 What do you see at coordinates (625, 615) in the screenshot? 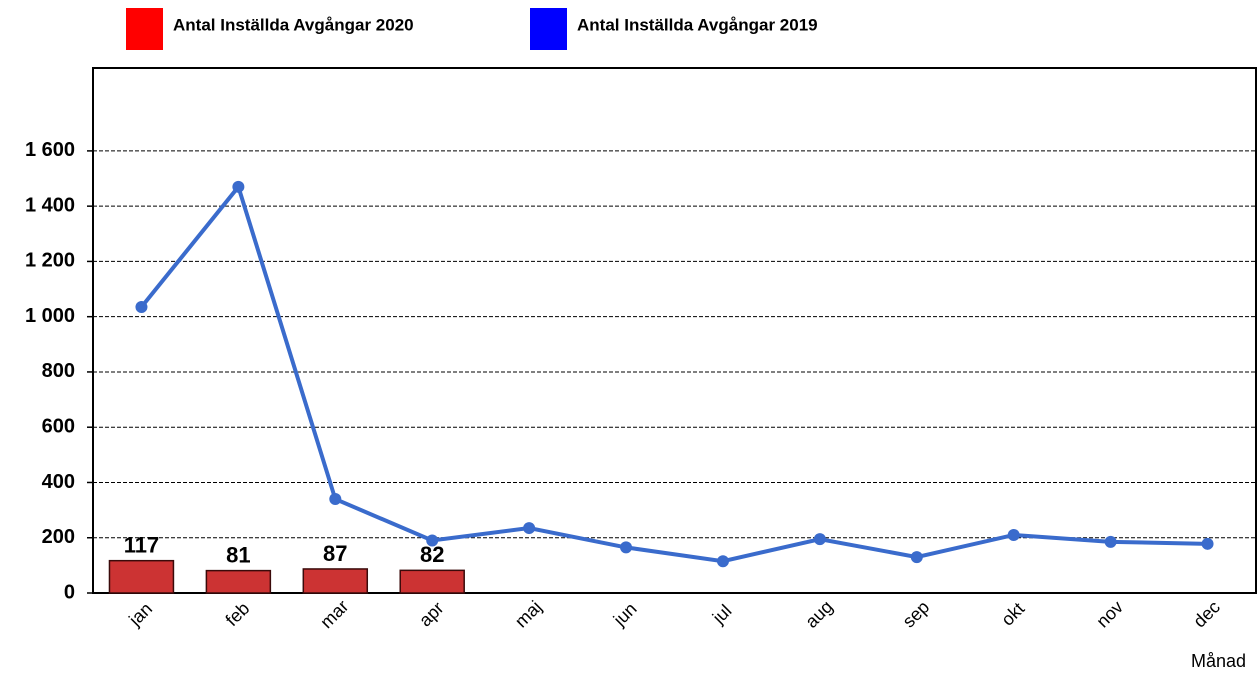
I see `x-tick-label: jun` at bounding box center [625, 615].